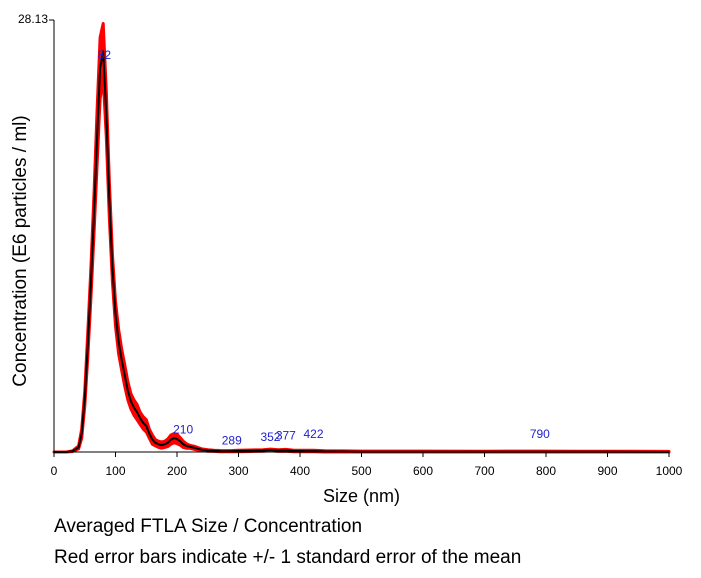 Image resolution: width=701 pixels, height=578 pixels. What do you see at coordinates (183, 430) in the screenshot?
I see `peak-label: 210` at bounding box center [183, 430].